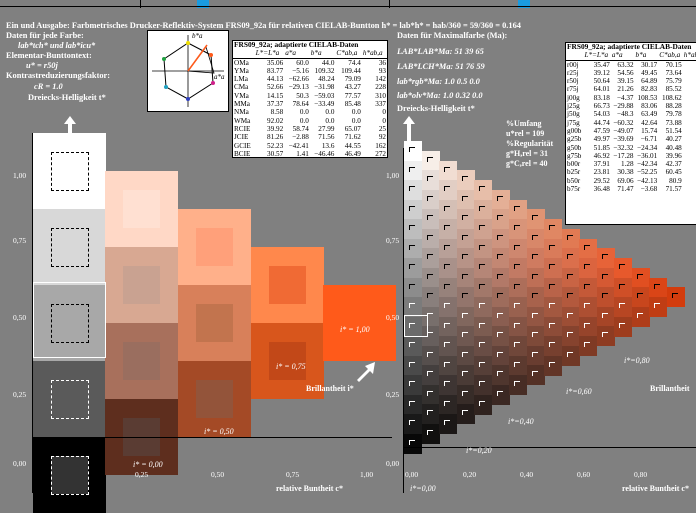 Image resolution: width=696 pixels, height=513 pixels. Describe the element at coordinates (352, 79) in the screenshot. I see `table1-cell: 79.09` at that location.